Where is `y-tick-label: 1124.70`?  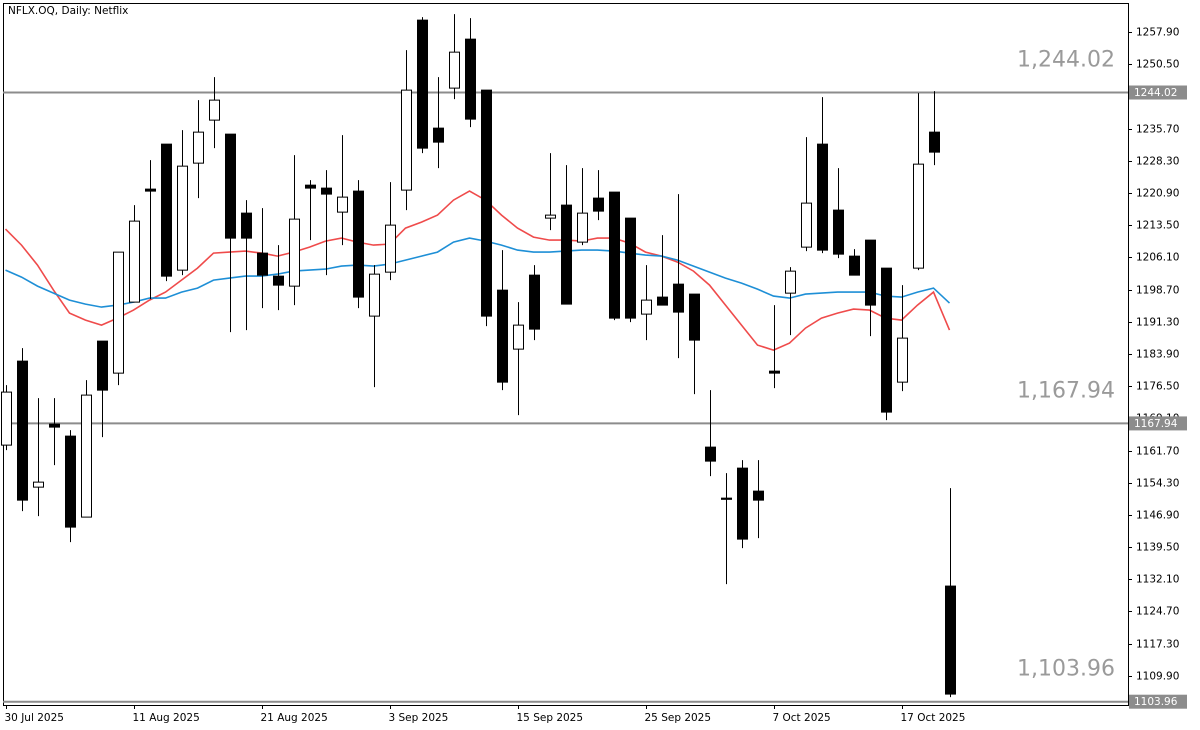
y-tick-label: 1124.70 is located at coordinates (1157, 612).